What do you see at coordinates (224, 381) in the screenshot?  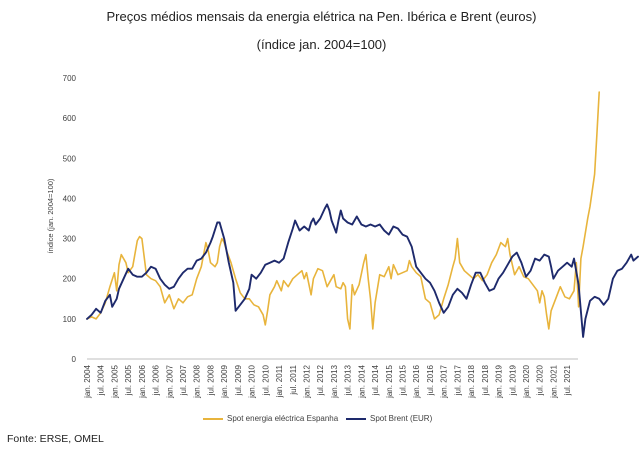 I see `x-tick-label: jan. 2009` at bounding box center [224, 381].